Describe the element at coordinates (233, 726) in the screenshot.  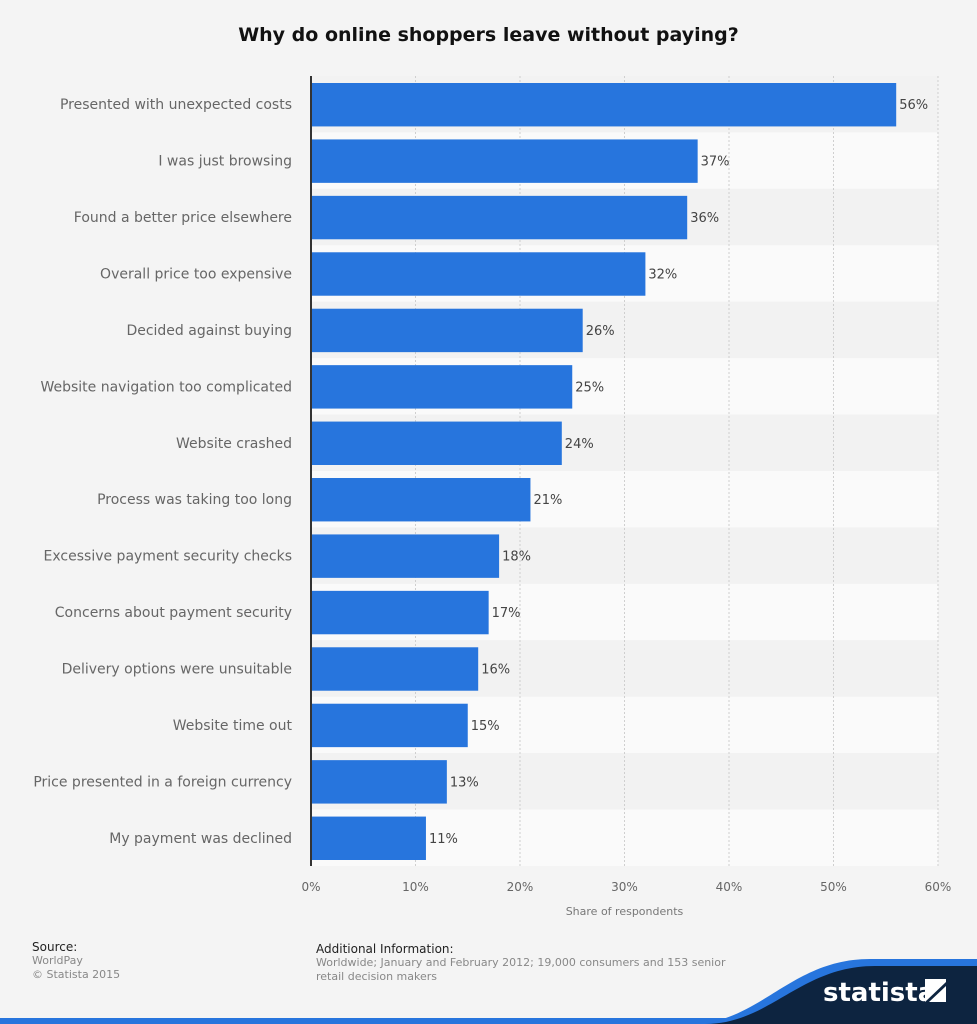
I see `category-label: Website time out` at that location.